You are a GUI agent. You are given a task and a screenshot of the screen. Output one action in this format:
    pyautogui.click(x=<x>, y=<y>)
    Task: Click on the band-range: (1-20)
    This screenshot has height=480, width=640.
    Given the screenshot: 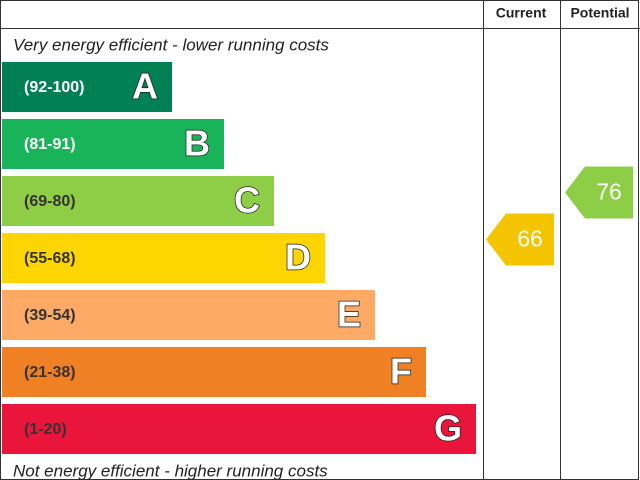 What is the action you would take?
    pyautogui.click(x=45, y=429)
    